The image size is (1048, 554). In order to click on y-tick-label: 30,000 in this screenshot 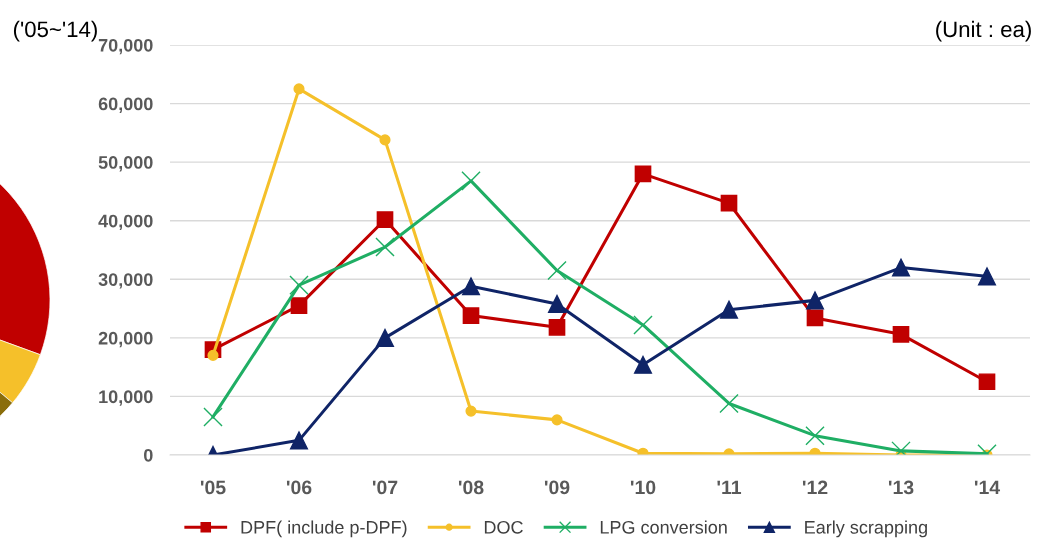, I will do `click(125, 281)`.